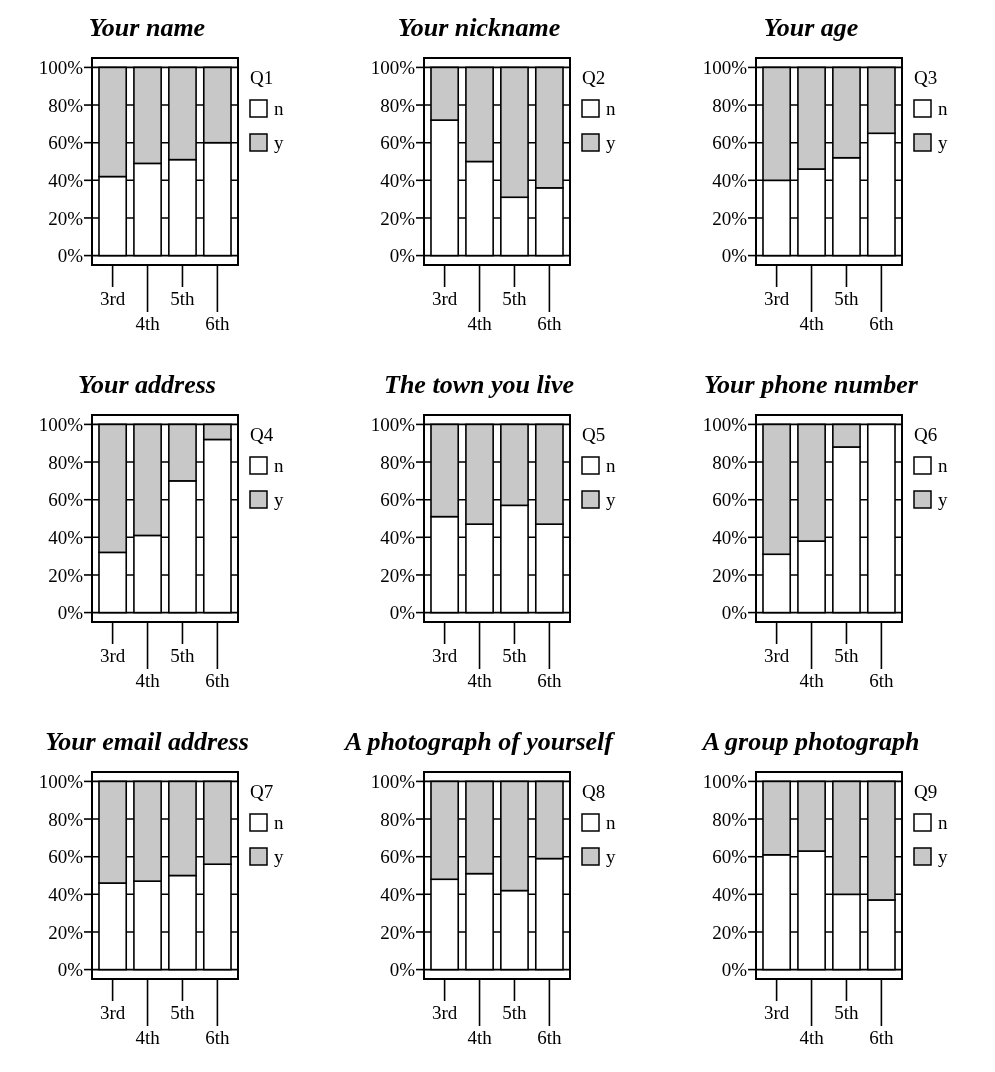 The height and width of the screenshot is (1072, 995). Describe the element at coordinates (262, 791) in the screenshot. I see `legend-title: Q7` at that location.